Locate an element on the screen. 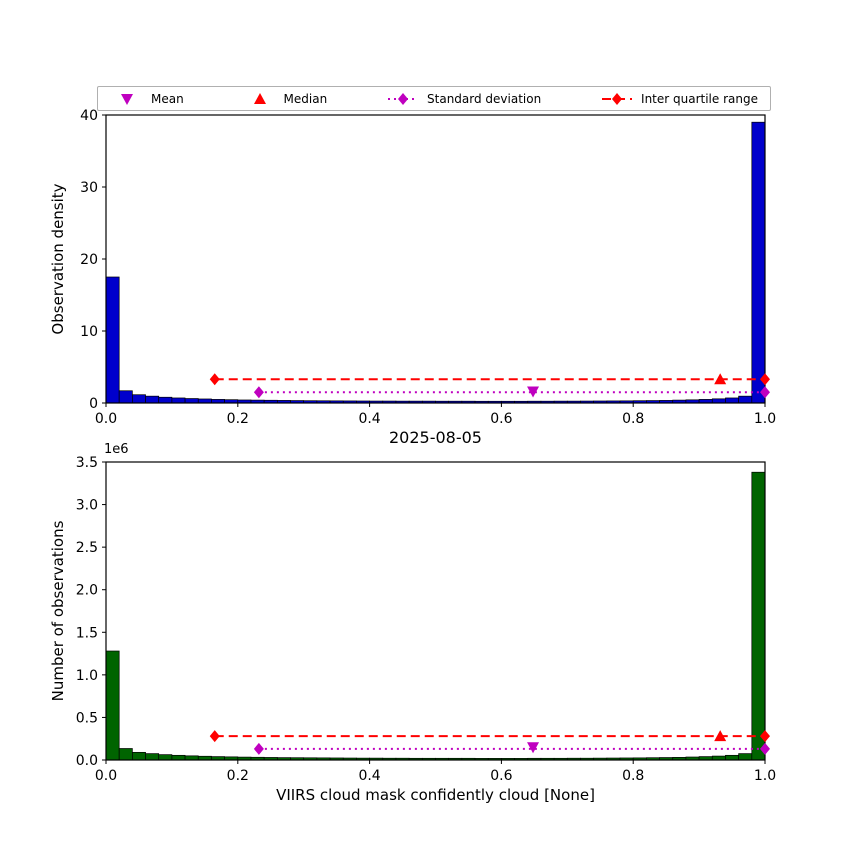 The image size is (850, 850). y-tick-label: 0.0 is located at coordinates (87, 761).